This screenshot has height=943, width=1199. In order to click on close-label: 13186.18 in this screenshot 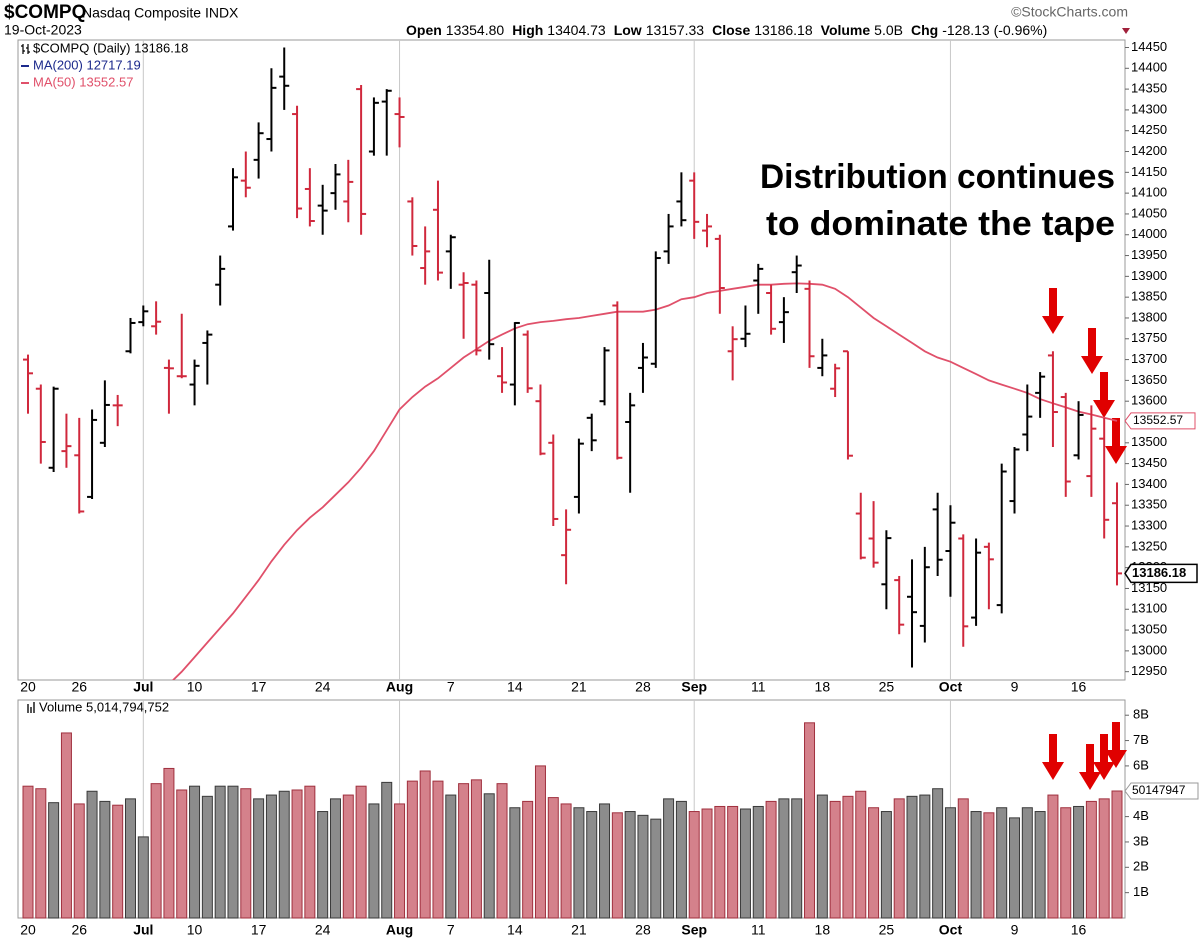, I will do `click(1159, 572)`.